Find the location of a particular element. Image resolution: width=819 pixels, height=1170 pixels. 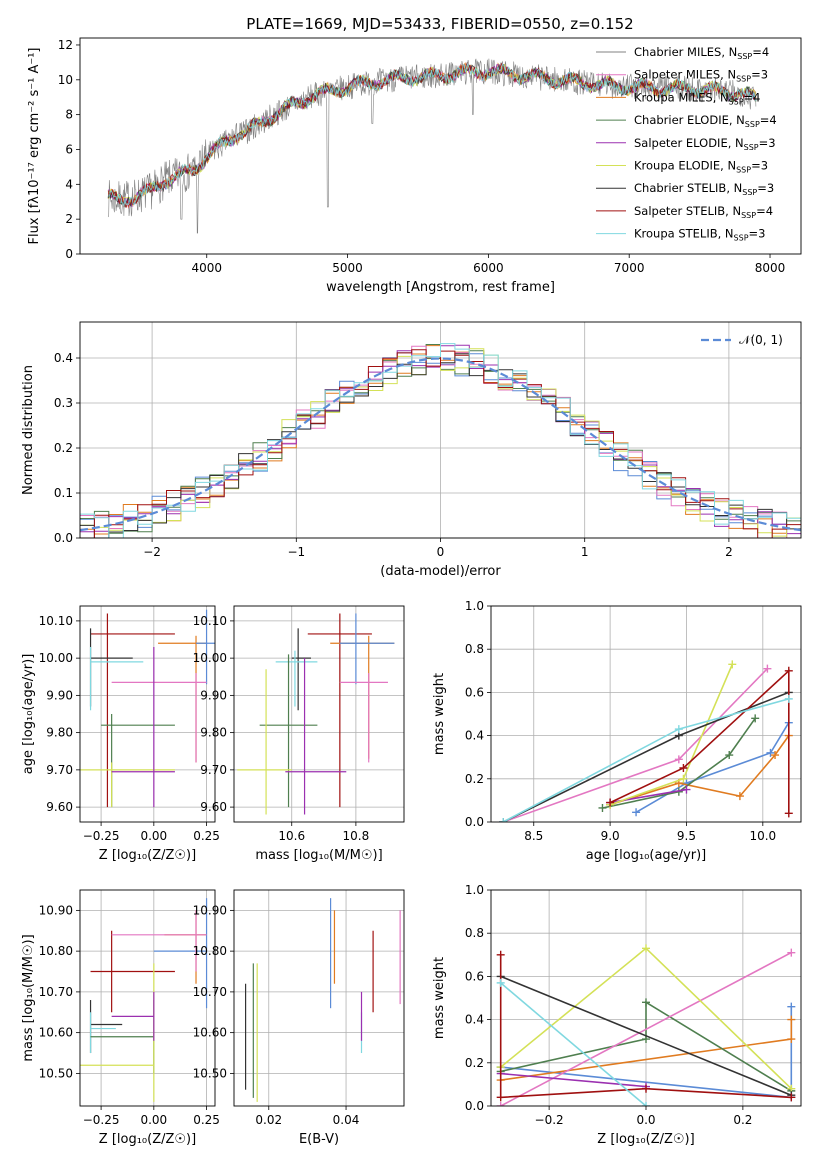

y-tick-label: 12 is located at coordinates (65, 45).